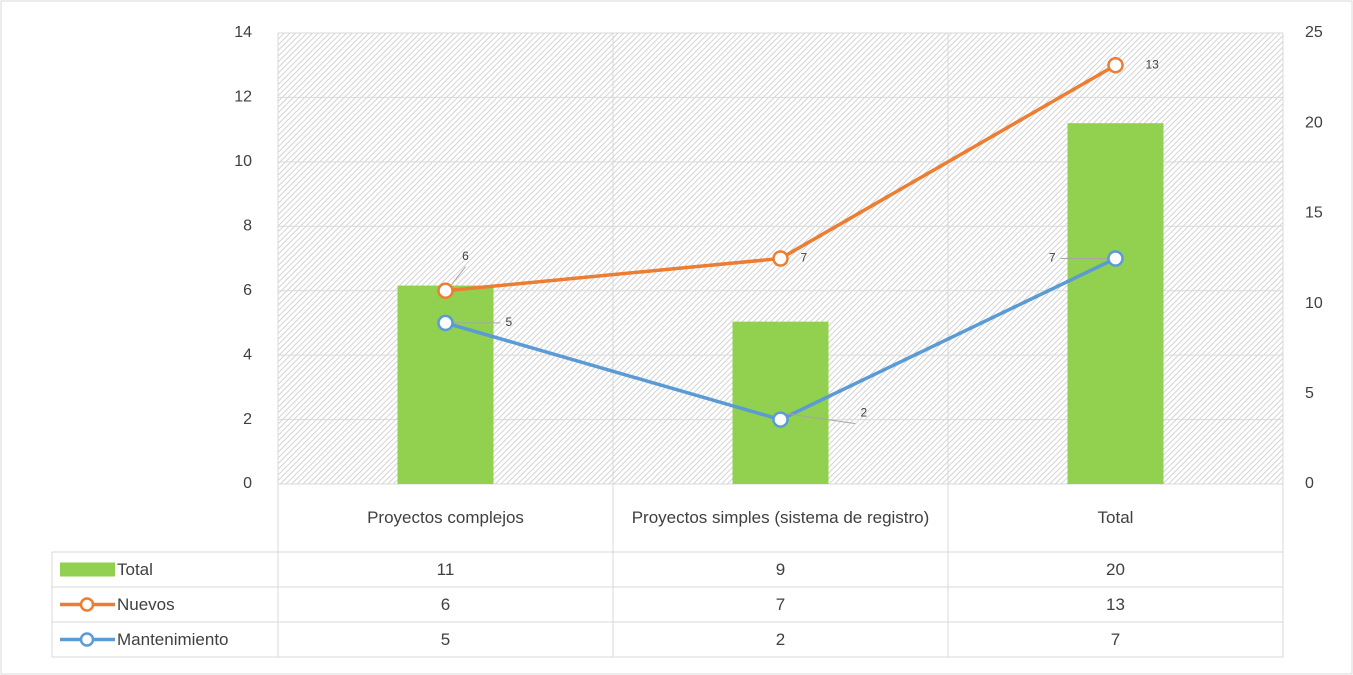 This screenshot has height=675, width=1353. Describe the element at coordinates (247, 226) in the screenshot. I see `y-tick-label: 8` at that location.